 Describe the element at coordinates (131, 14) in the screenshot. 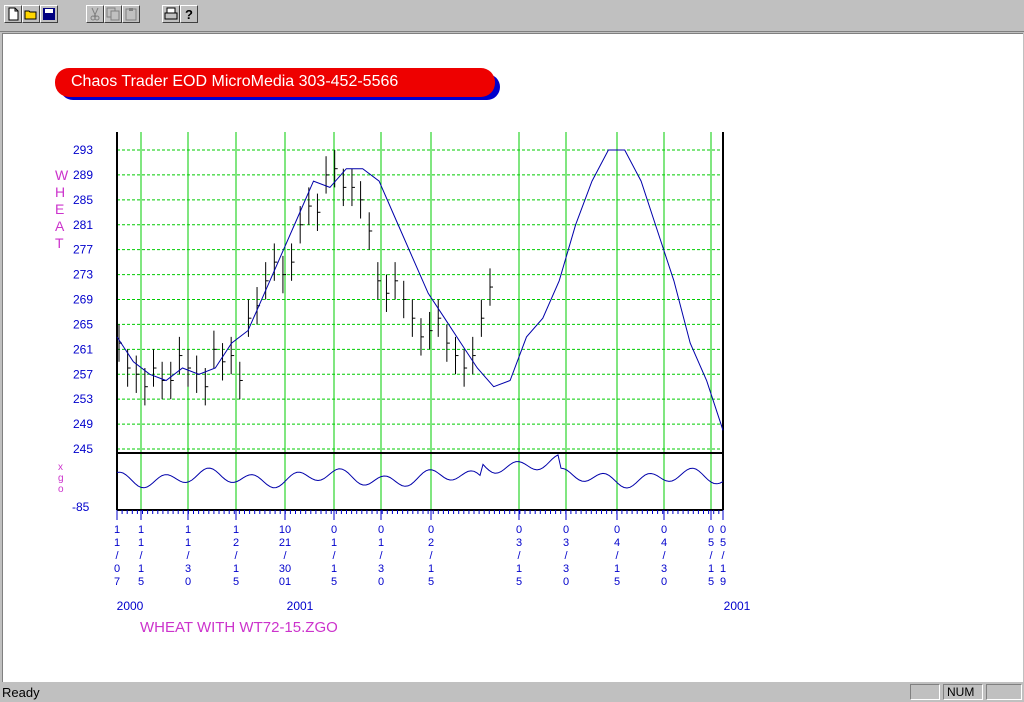

I see `paste-icon` at that location.